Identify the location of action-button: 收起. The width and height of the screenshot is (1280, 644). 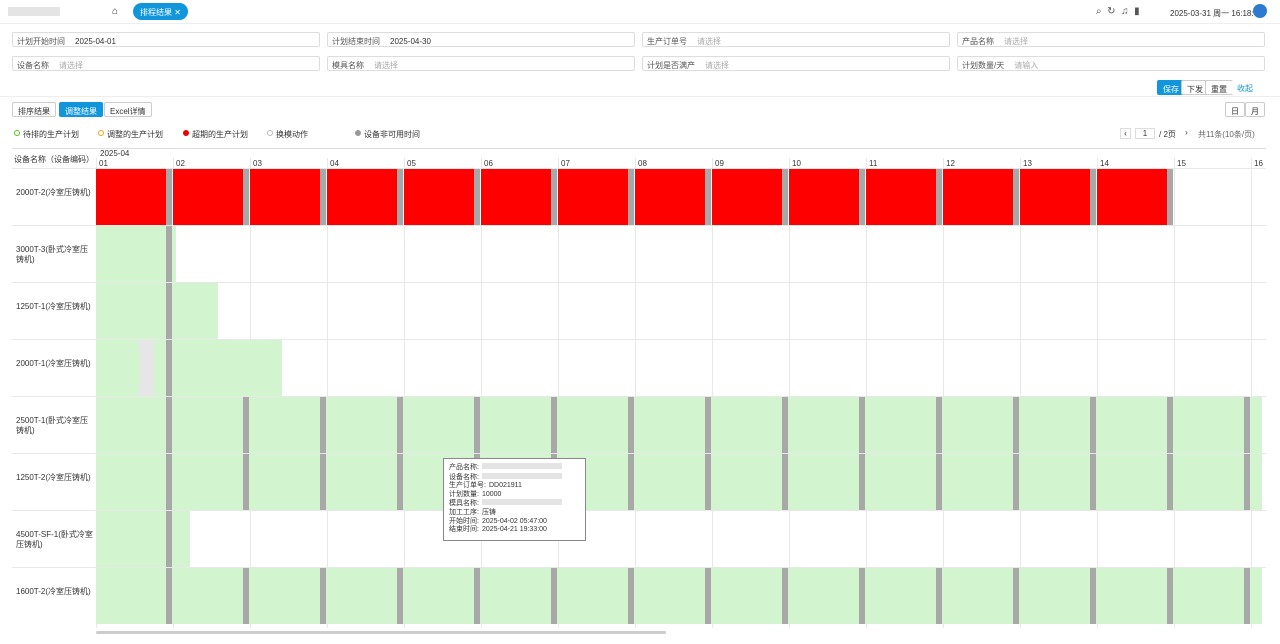
(1245, 87).